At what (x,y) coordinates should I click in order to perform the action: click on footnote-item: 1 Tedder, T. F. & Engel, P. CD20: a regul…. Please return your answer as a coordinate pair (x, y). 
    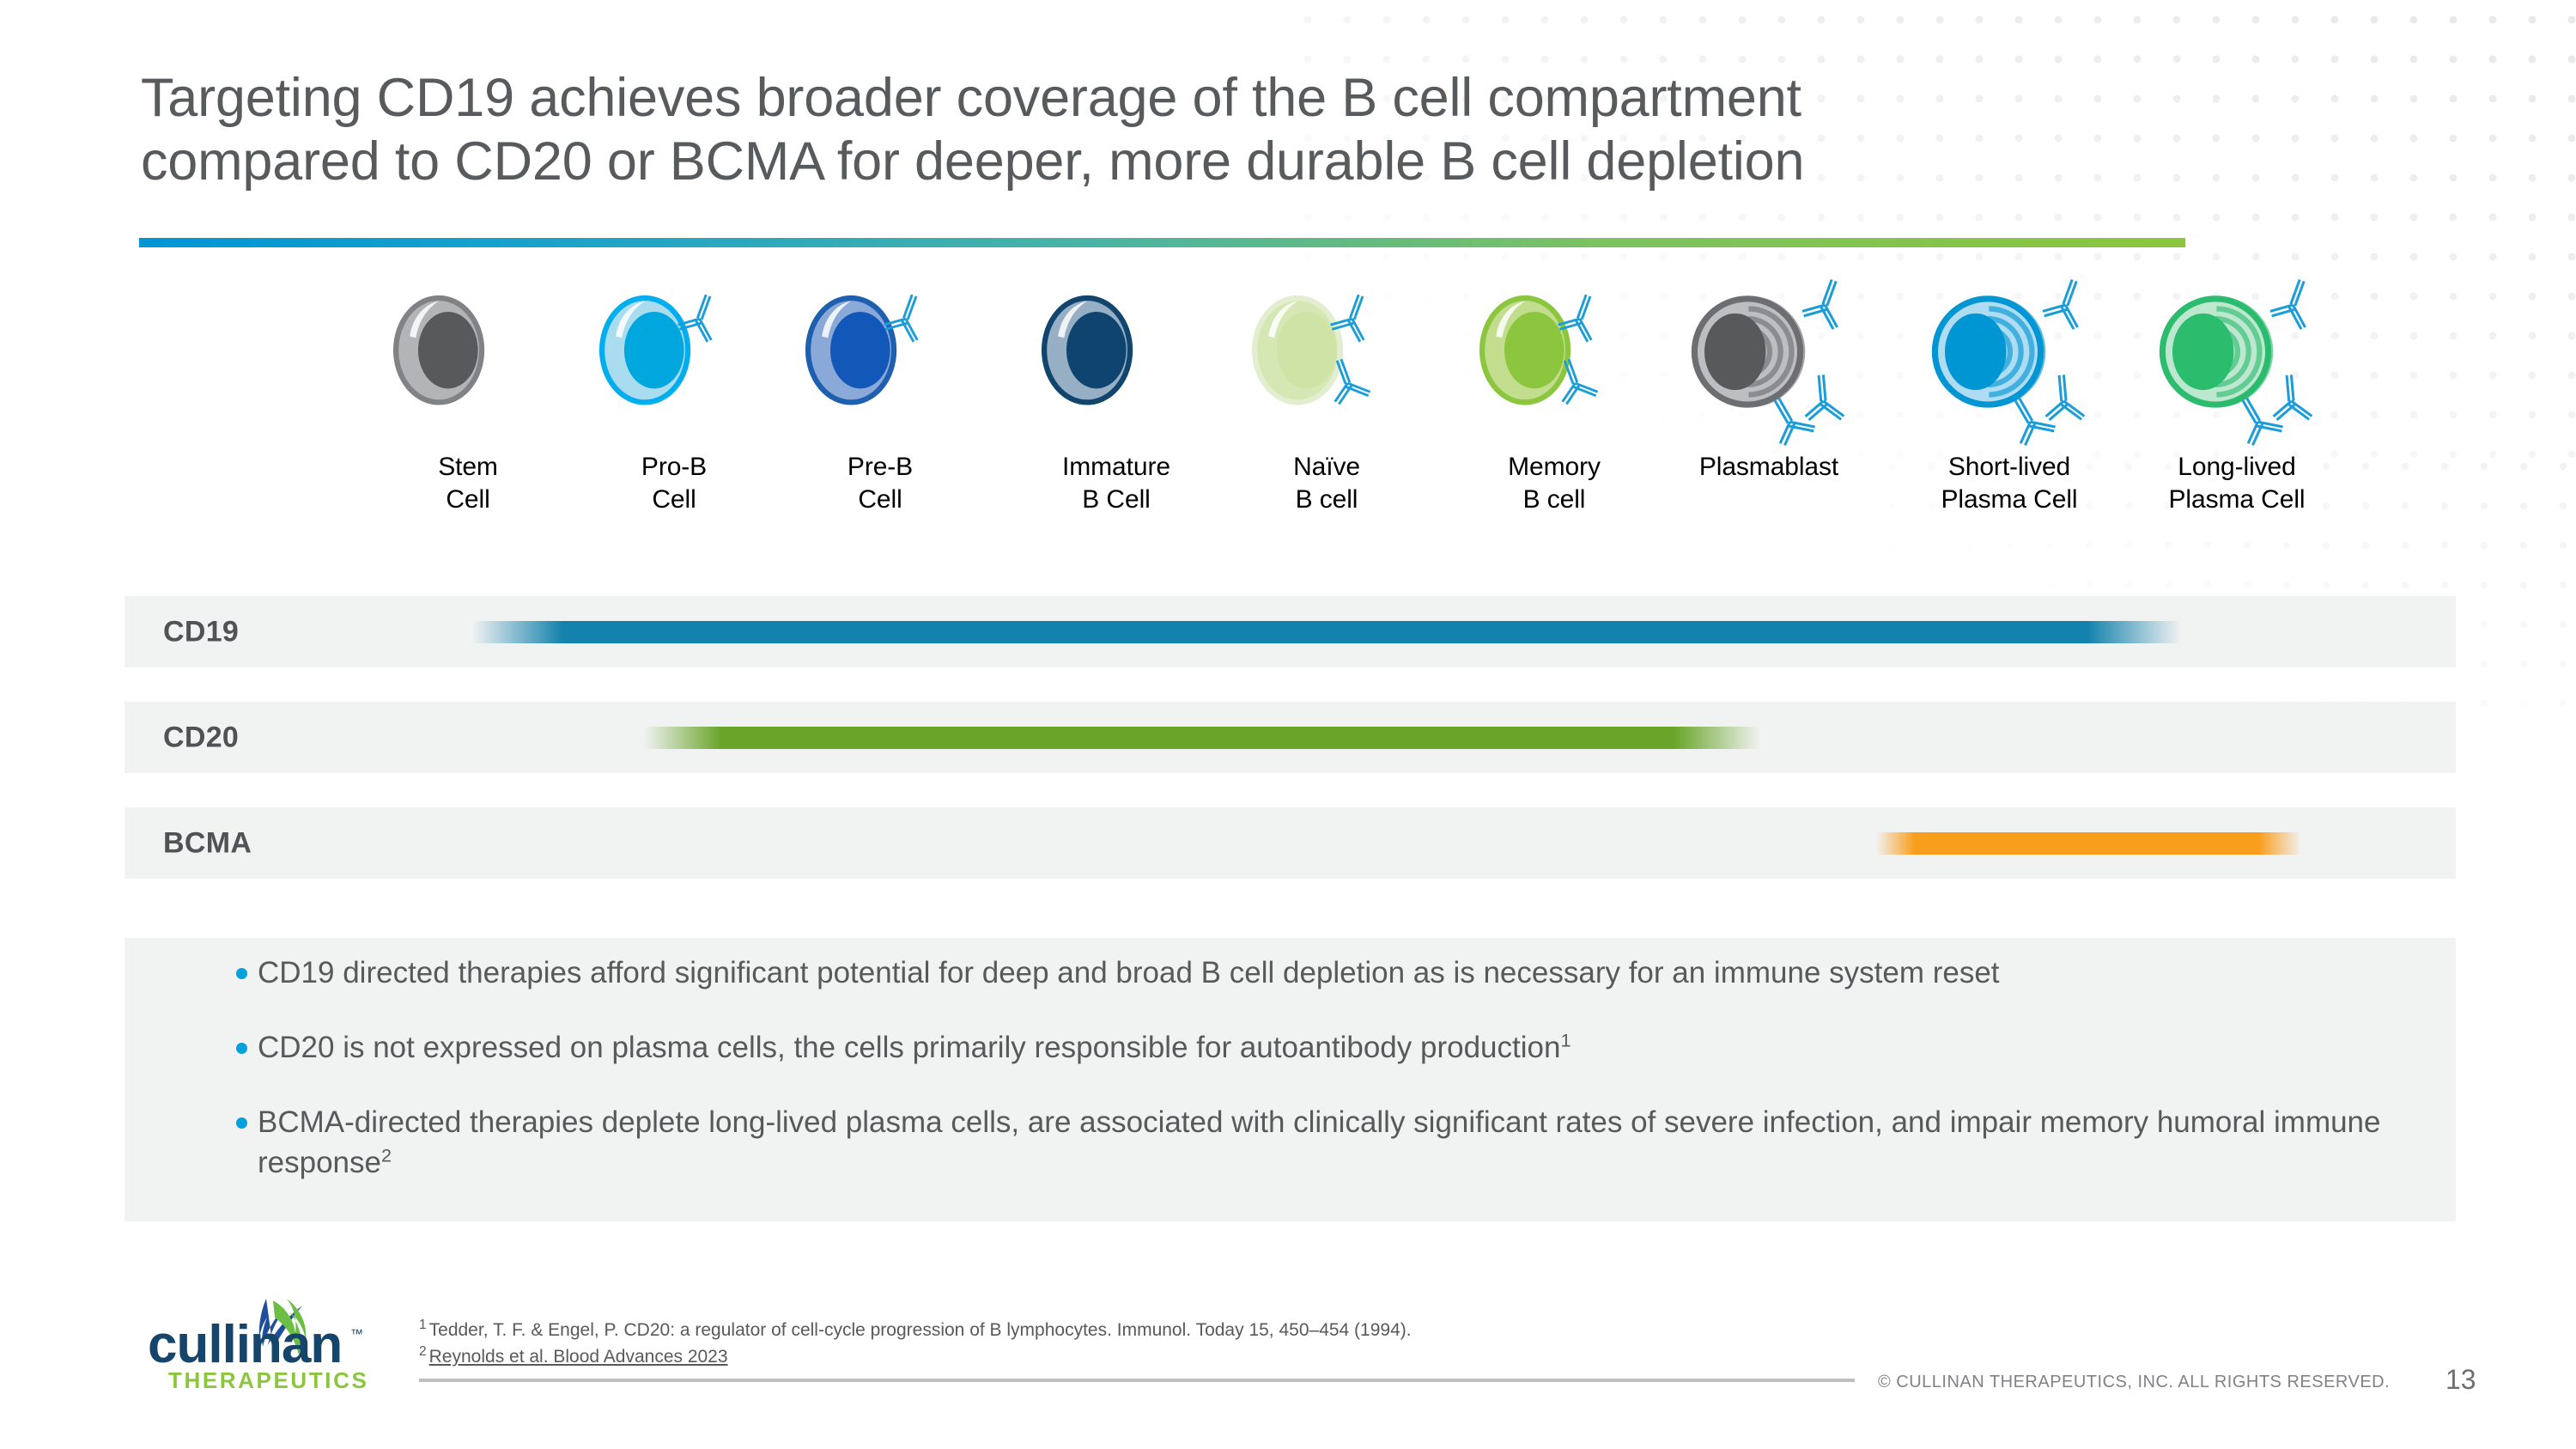
    Looking at the image, I should click on (1123, 1330).